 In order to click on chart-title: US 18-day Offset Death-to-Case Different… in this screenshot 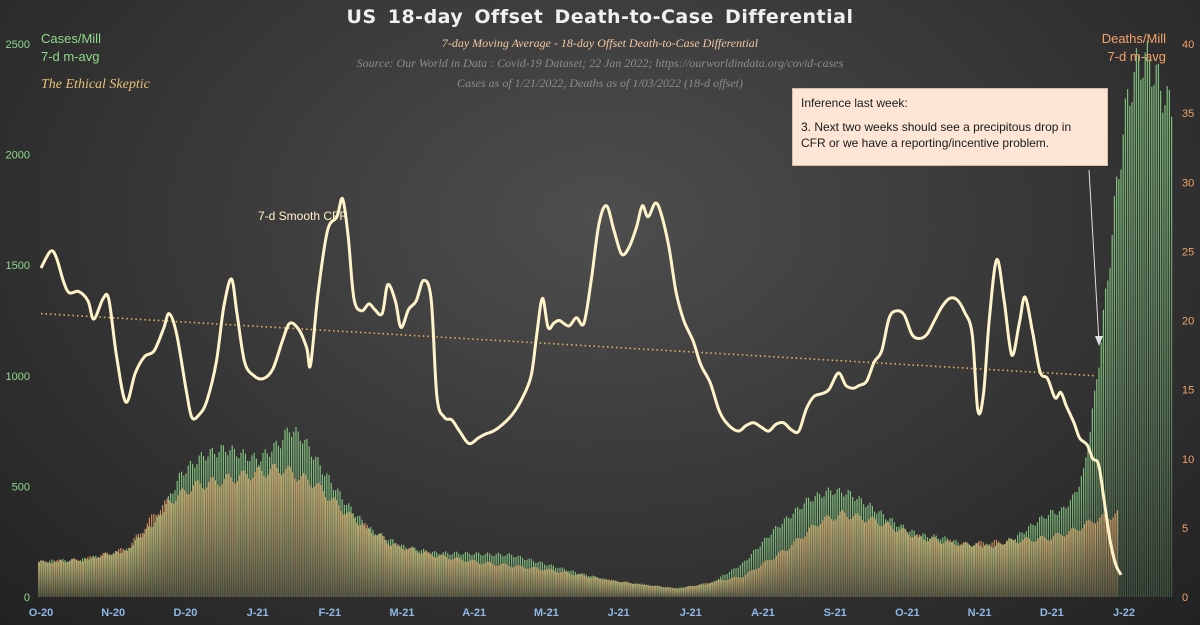, I will do `click(600, 17)`.